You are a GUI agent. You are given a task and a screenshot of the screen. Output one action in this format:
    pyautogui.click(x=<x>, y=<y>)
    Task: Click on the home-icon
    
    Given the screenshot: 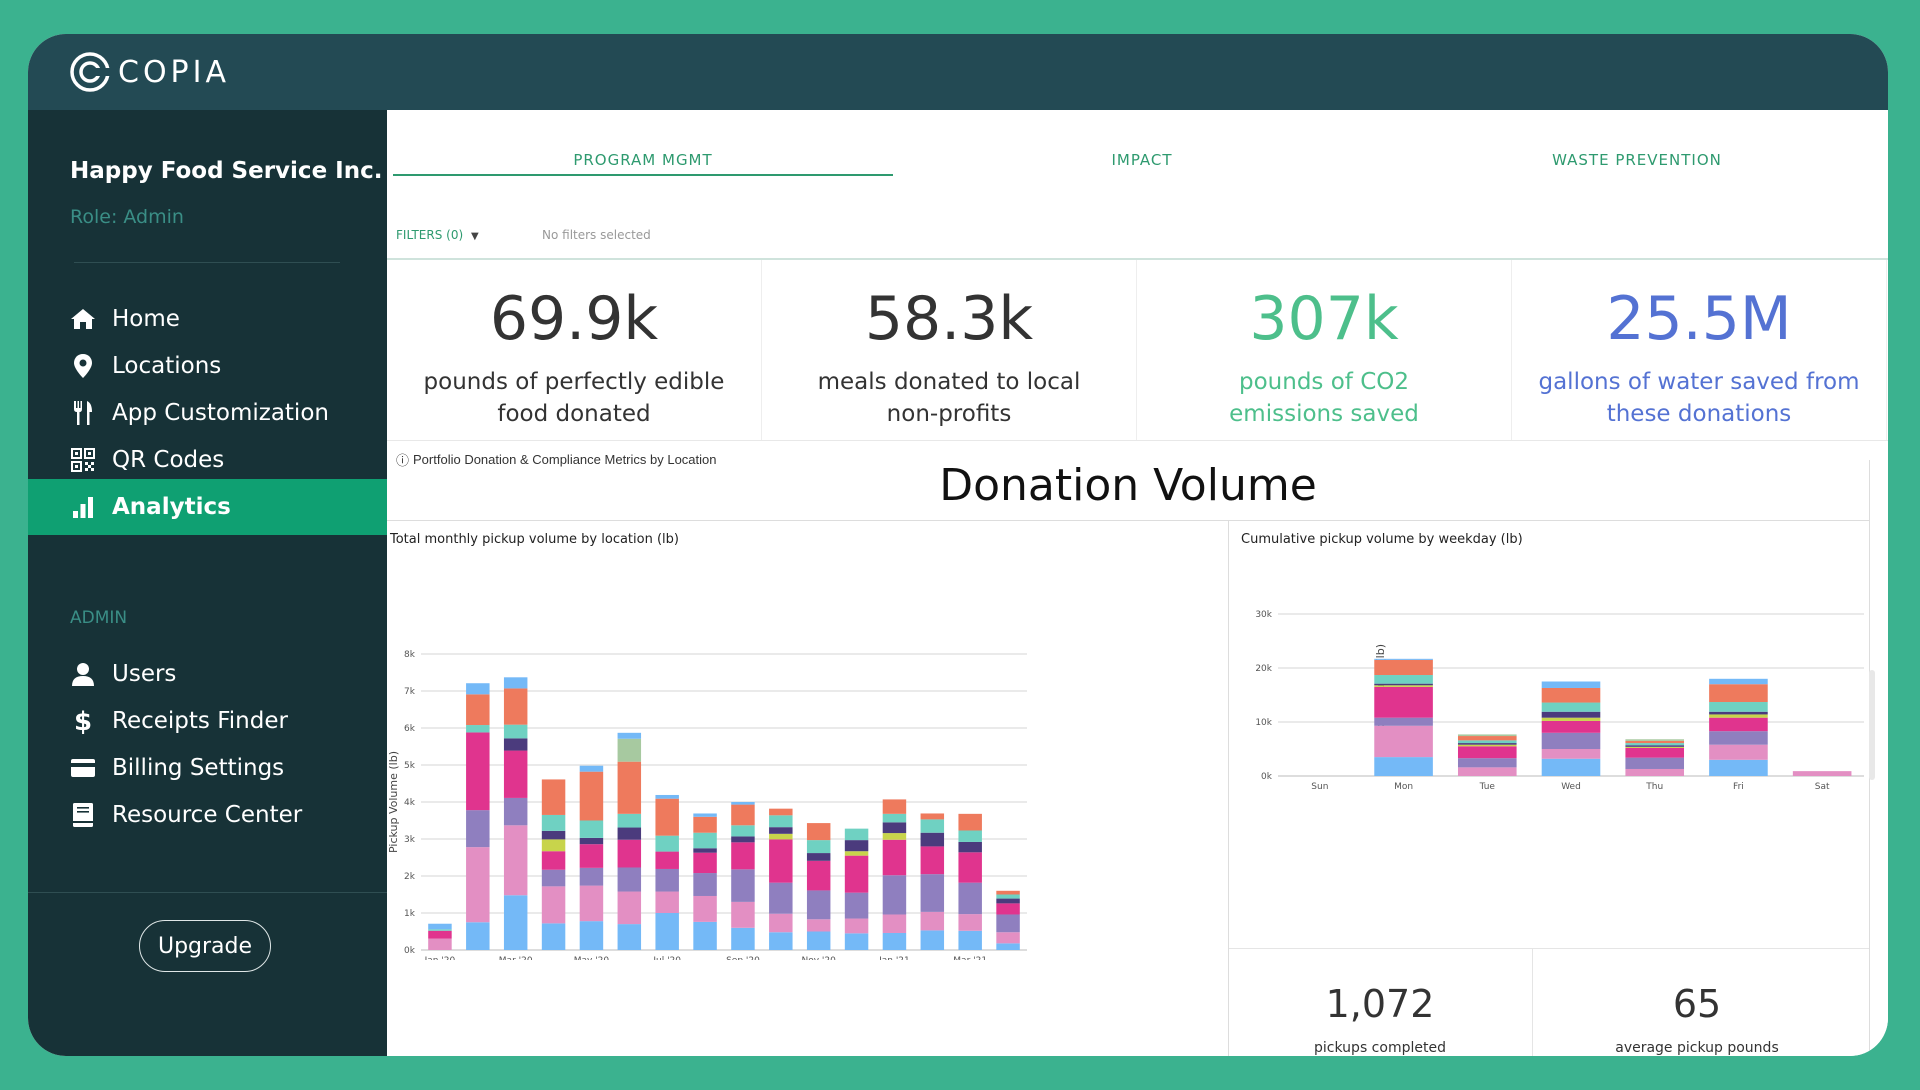 What is the action you would take?
    pyautogui.click(x=83, y=319)
    